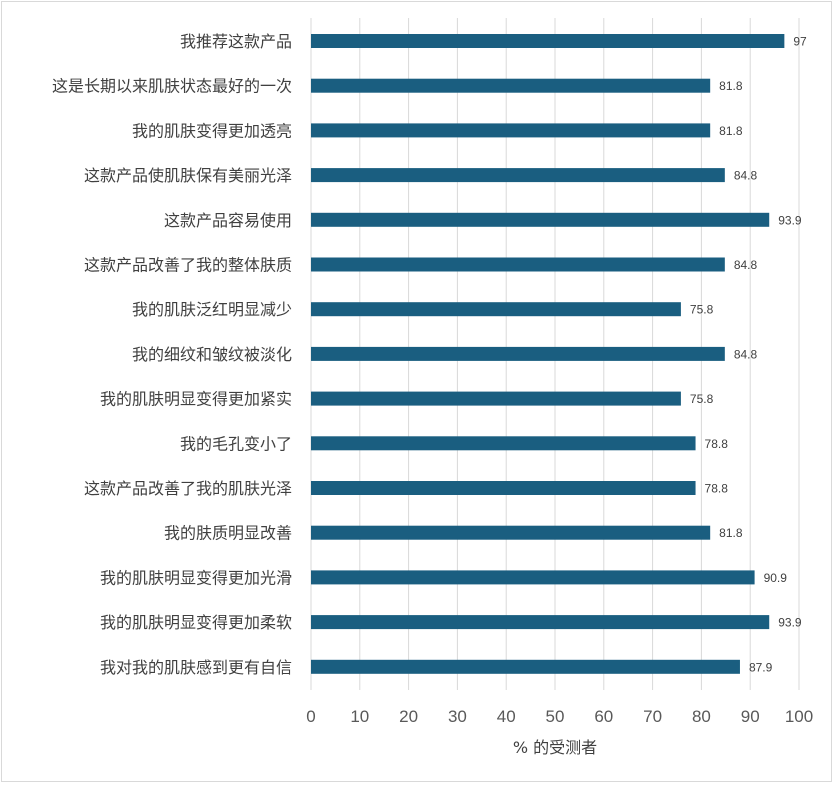  What do you see at coordinates (212, 309) in the screenshot?
I see `category-label: 我的肌肤泛红明显减少` at bounding box center [212, 309].